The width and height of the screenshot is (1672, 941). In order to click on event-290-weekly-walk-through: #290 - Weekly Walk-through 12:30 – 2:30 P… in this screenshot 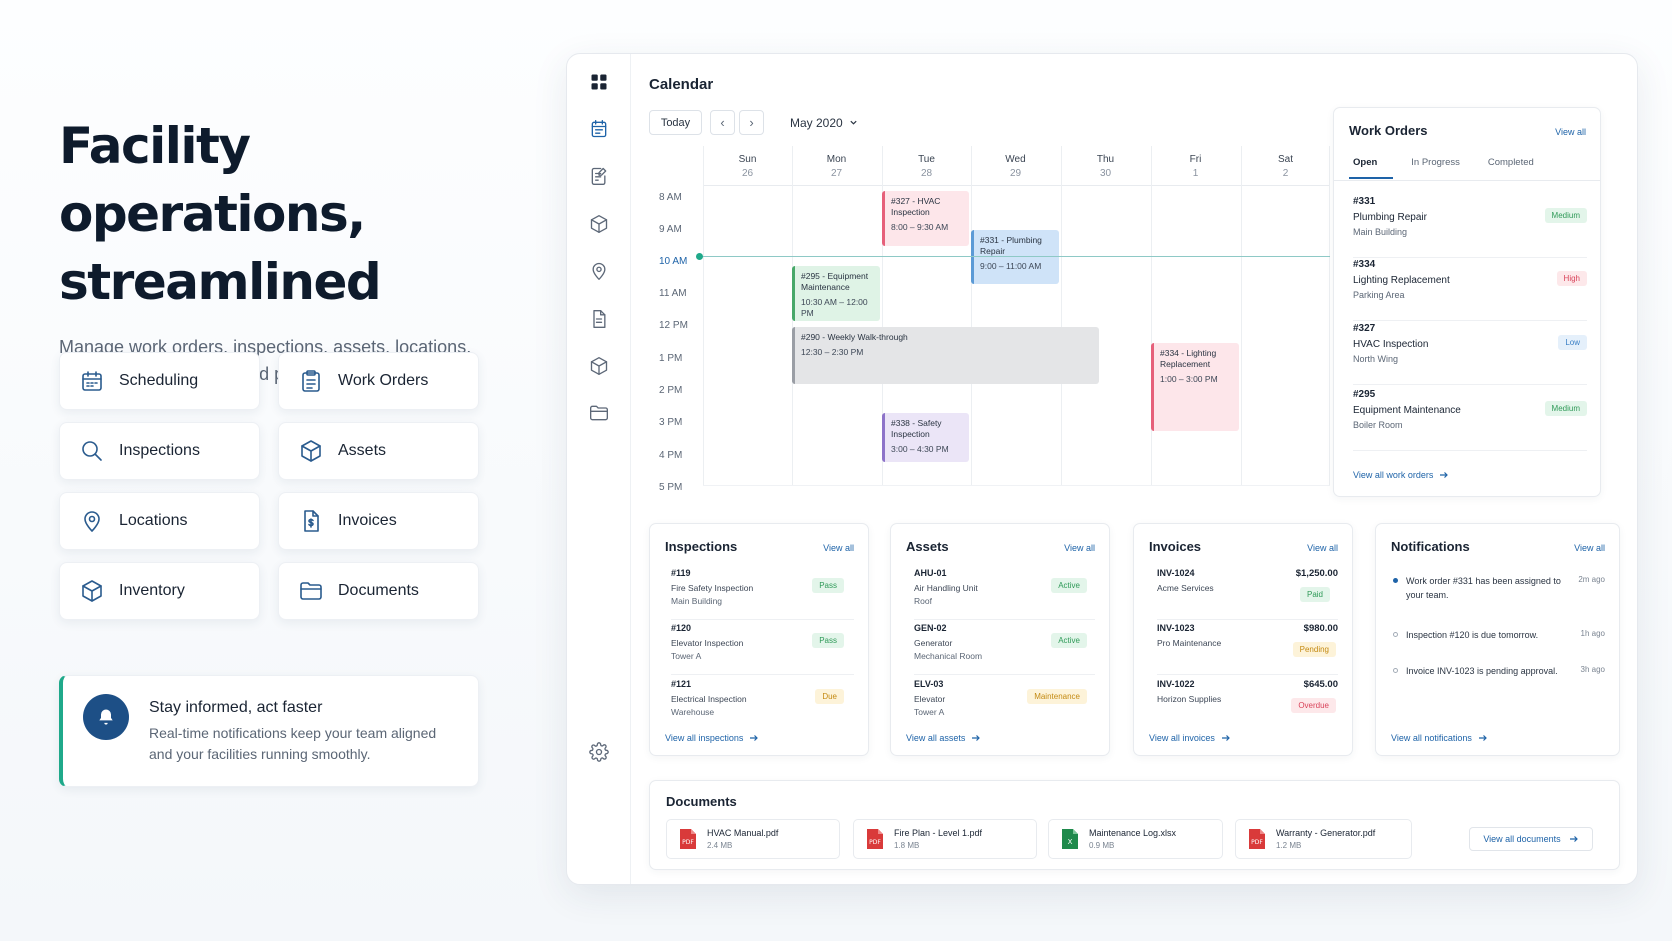, I will do `click(945, 355)`.